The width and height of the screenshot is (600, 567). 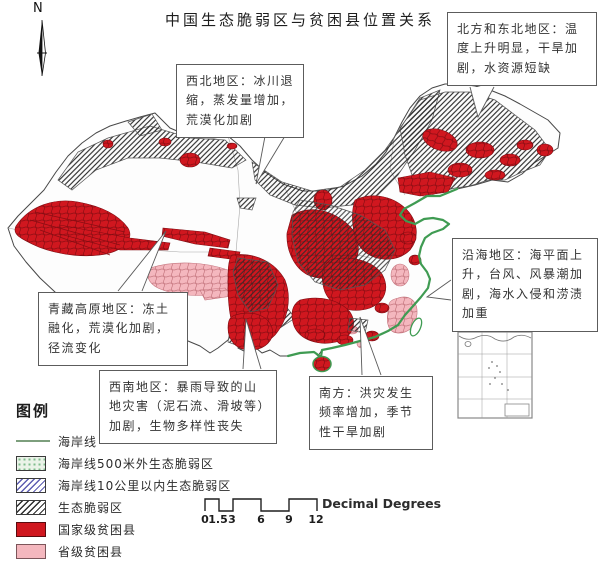 I want to click on coastline-swatch, so click(x=33, y=441).